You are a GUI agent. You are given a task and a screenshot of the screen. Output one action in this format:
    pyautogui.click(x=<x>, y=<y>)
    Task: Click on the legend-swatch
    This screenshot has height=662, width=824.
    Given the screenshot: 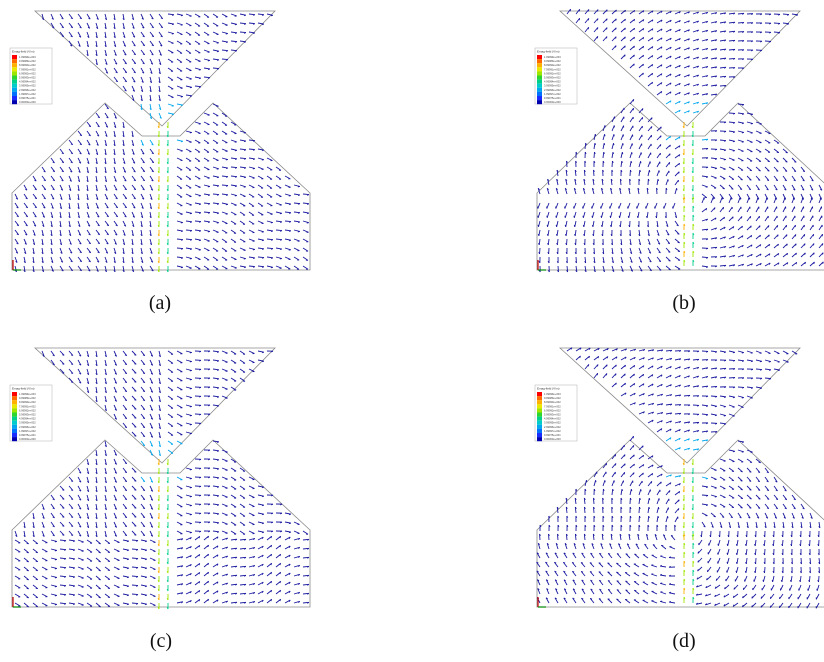 What is the action you would take?
    pyautogui.click(x=539, y=89)
    